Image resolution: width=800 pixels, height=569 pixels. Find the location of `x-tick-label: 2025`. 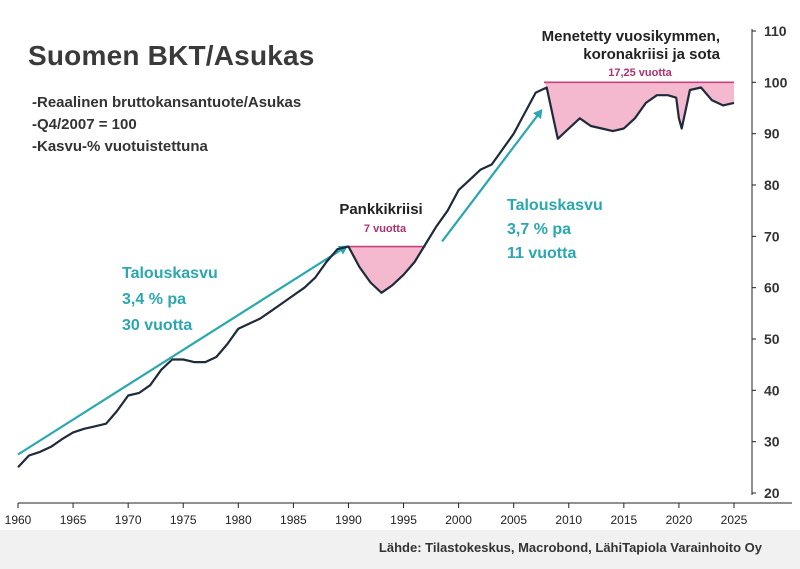

x-tick-label: 2025 is located at coordinates (734, 520).